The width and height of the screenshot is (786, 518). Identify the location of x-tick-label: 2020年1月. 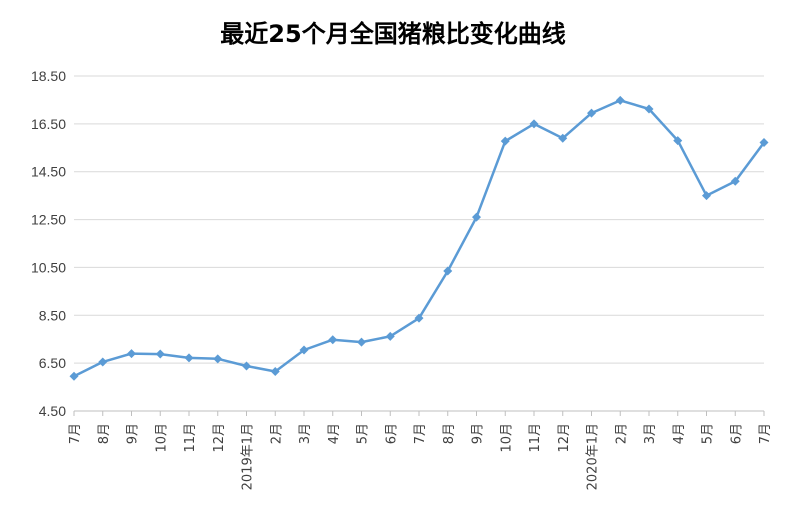
(593, 456).